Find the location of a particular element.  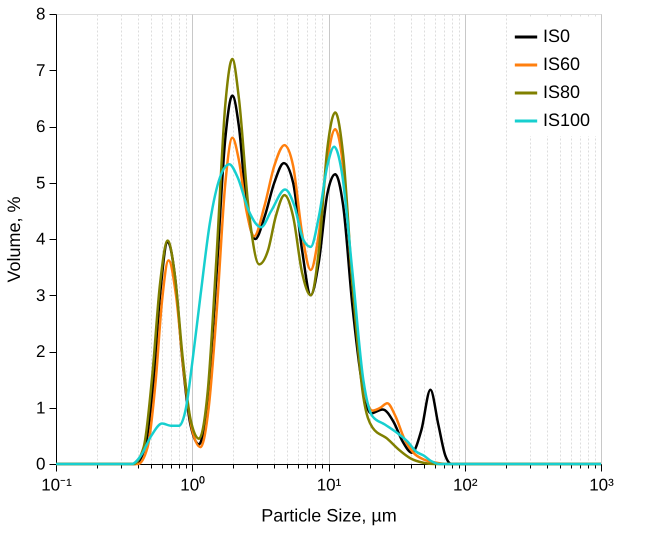

x-axis-title: Particle Size, µm is located at coordinates (329, 516).